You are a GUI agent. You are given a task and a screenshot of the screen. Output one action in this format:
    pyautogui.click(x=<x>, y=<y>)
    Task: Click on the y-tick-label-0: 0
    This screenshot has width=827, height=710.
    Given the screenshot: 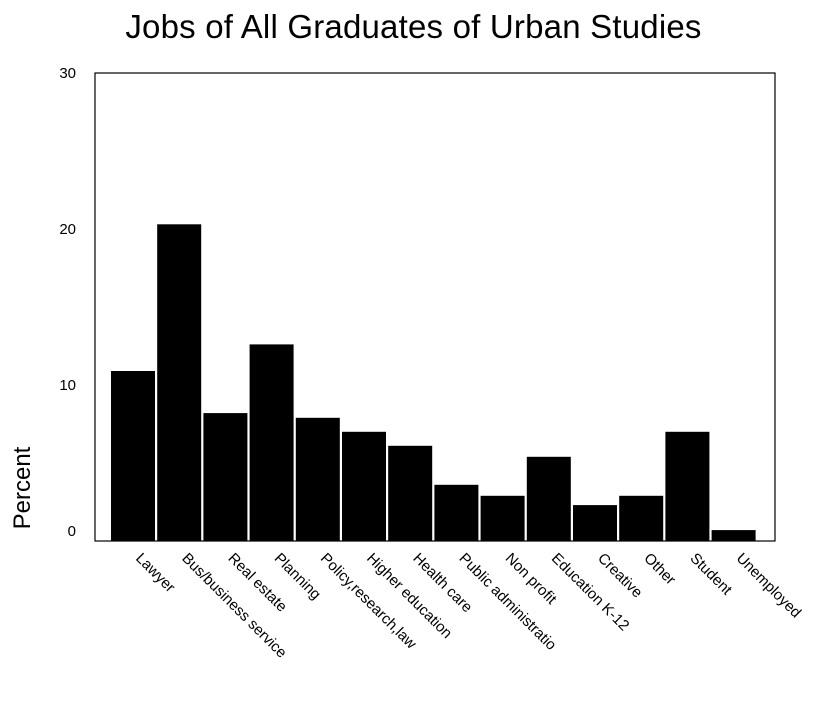 What is the action you would take?
    pyautogui.click(x=72, y=531)
    